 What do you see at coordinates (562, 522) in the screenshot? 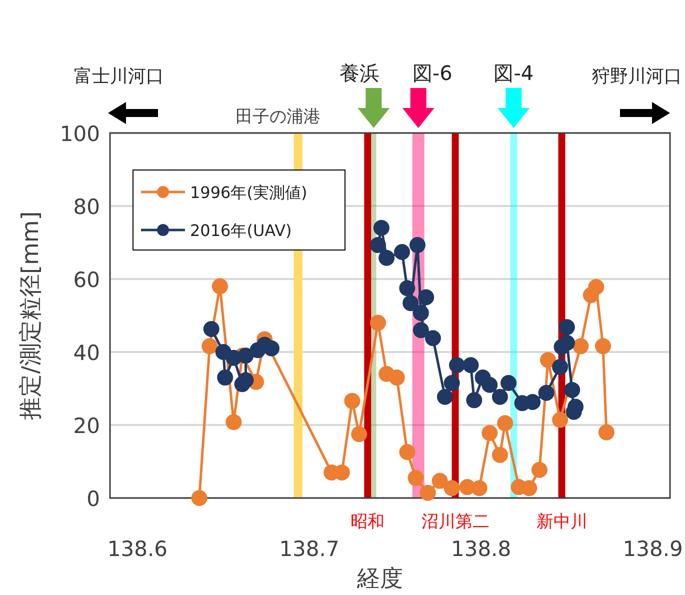
I see `ref-line-label: 新中川` at bounding box center [562, 522].